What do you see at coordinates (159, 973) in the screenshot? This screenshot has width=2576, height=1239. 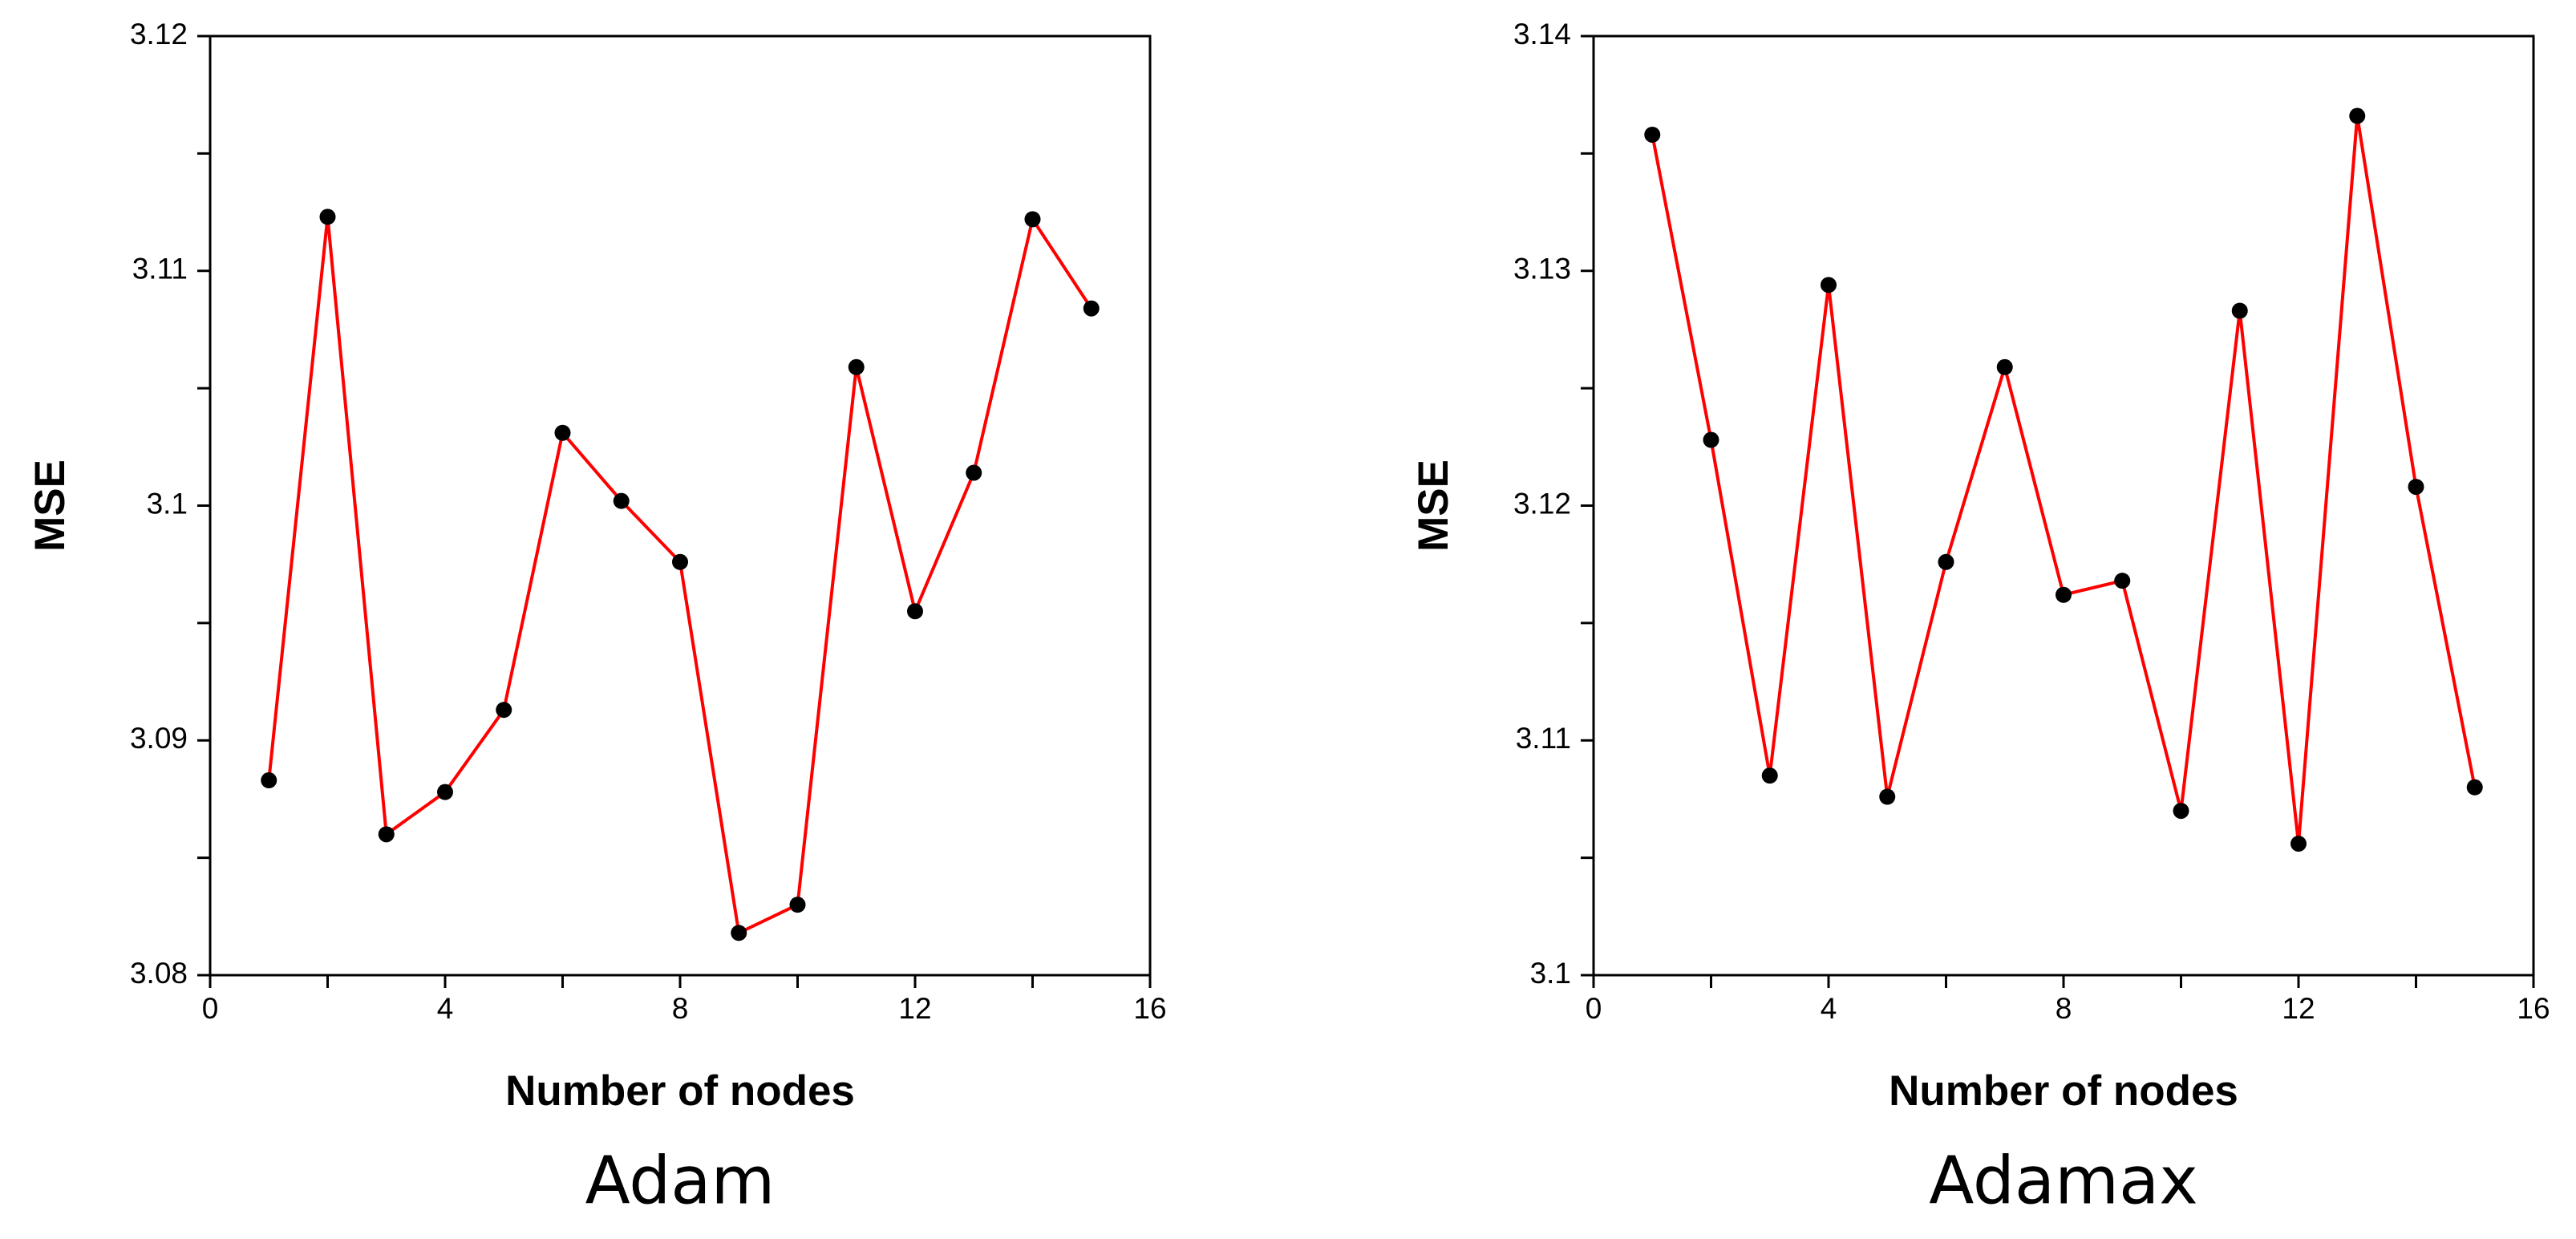 I see `y-tick-label: 3.08` at bounding box center [159, 973].